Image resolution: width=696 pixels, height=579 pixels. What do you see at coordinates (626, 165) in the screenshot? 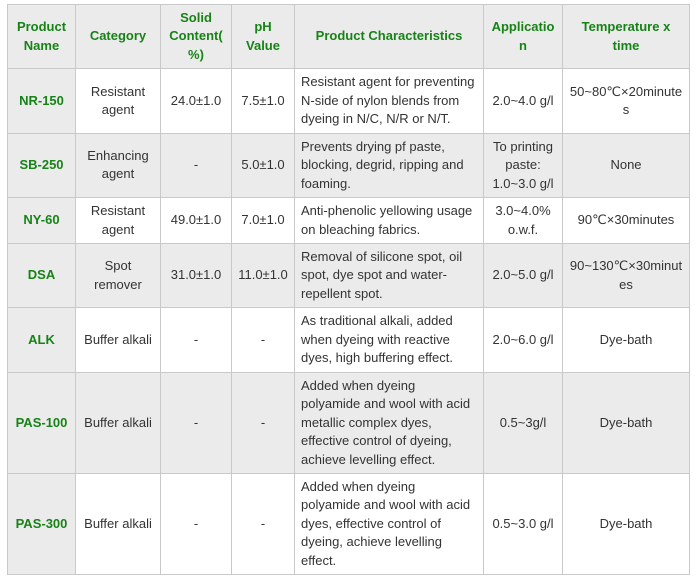
I see `cell-temp: None` at bounding box center [626, 165].